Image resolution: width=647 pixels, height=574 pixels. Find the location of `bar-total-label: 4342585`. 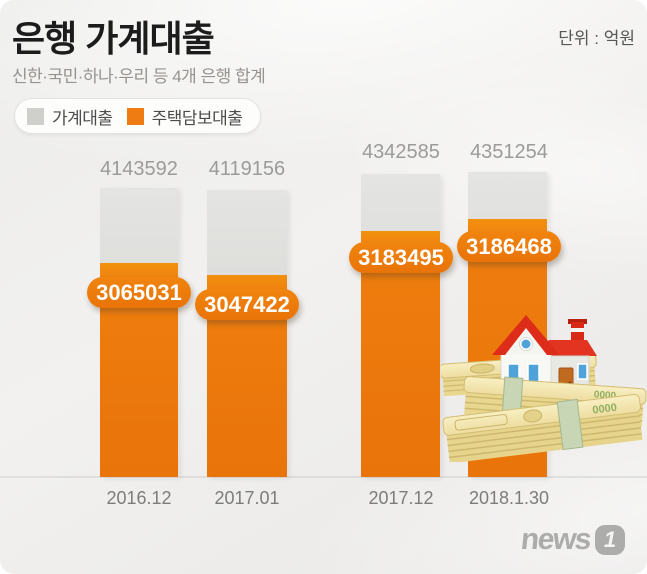

bar-total-label: 4342585 is located at coordinates (401, 152).